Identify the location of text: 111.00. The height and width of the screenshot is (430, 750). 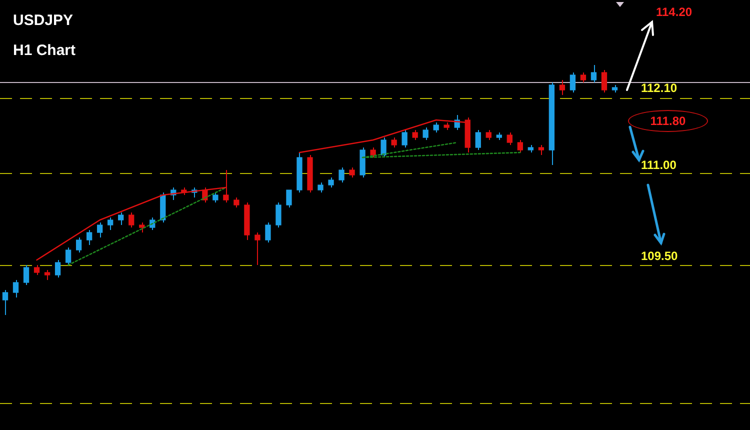
(658, 165).